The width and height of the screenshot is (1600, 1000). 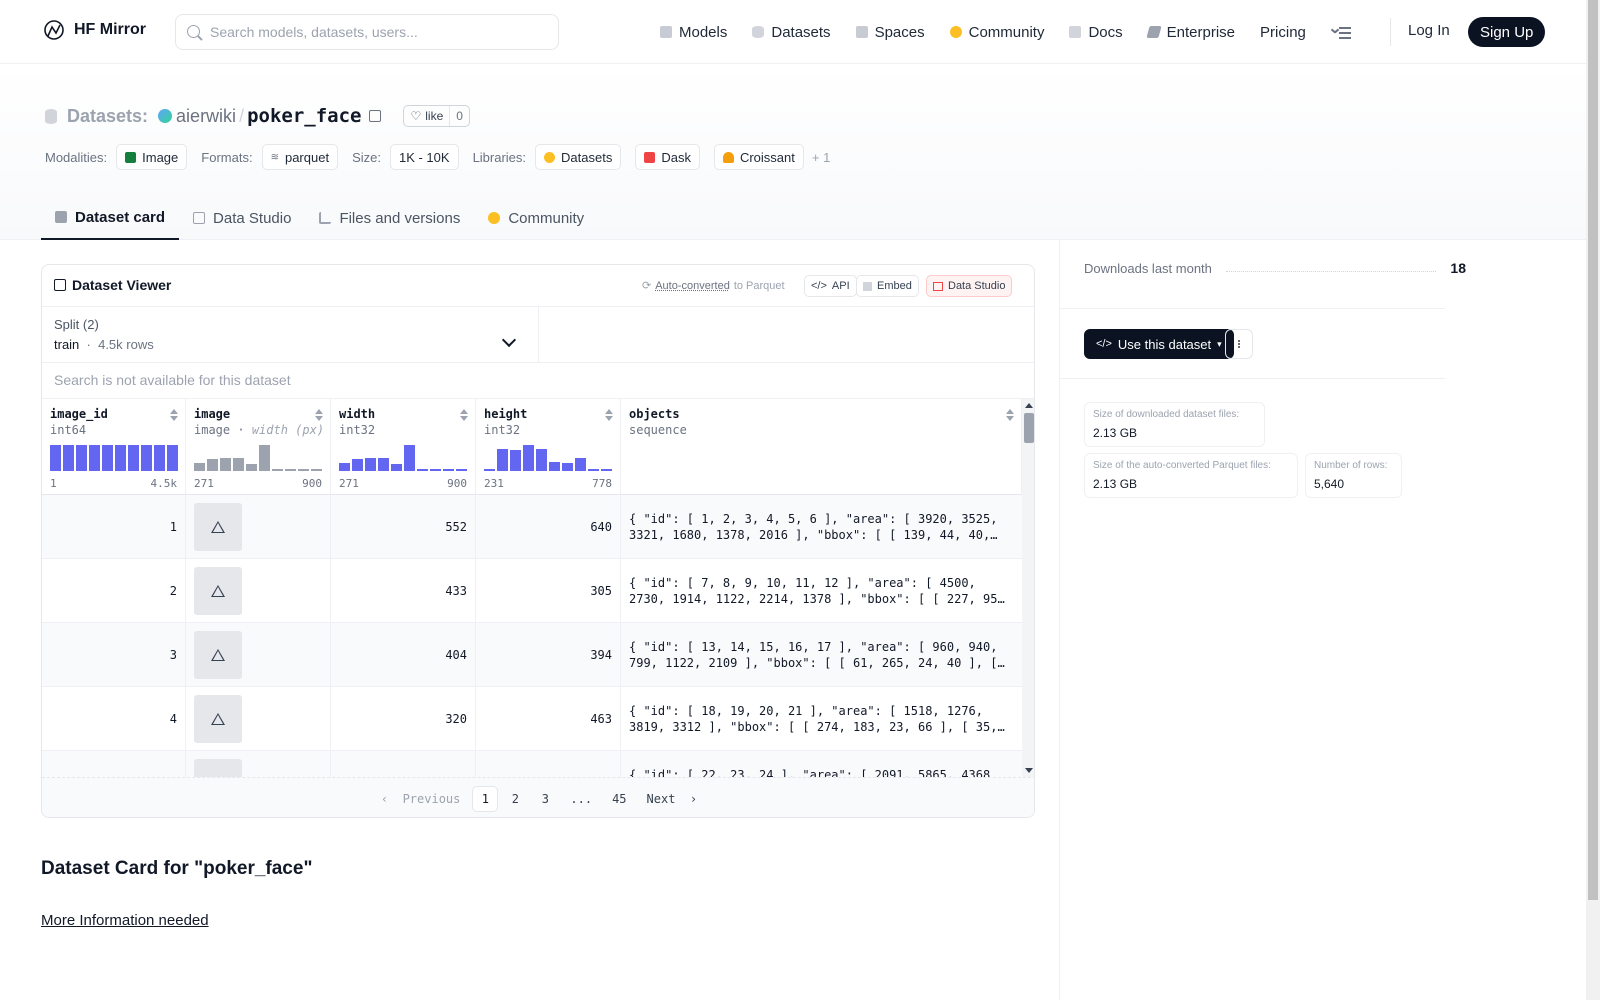 What do you see at coordinates (692, 285) in the screenshot?
I see `auto-converted-link: Auto-converted` at bounding box center [692, 285].